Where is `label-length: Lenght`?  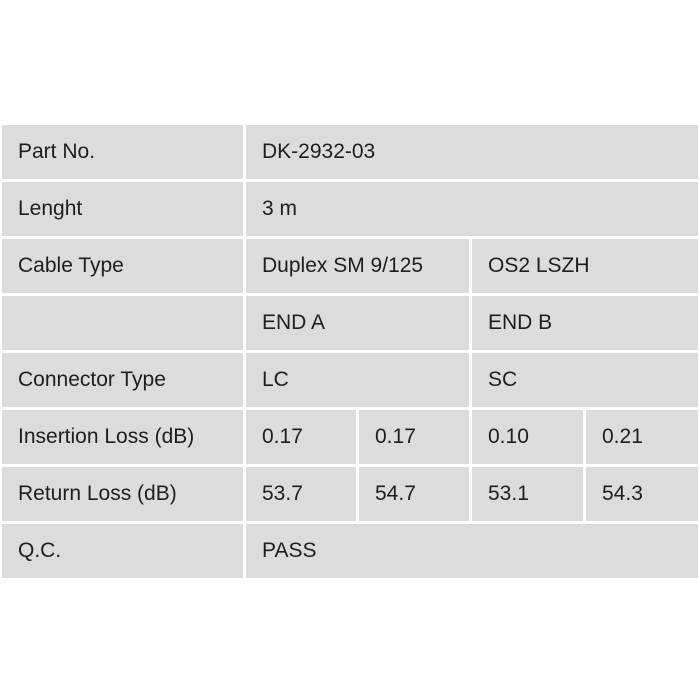 label-length: Lenght is located at coordinates (122, 209).